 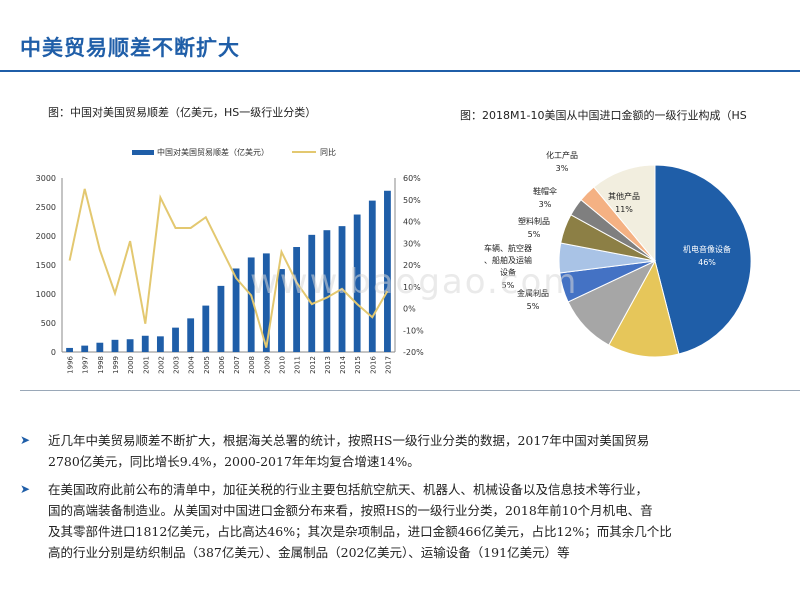 What do you see at coordinates (624, 196) in the screenshot?
I see `pie-label-8: 其他产品` at bounding box center [624, 196].